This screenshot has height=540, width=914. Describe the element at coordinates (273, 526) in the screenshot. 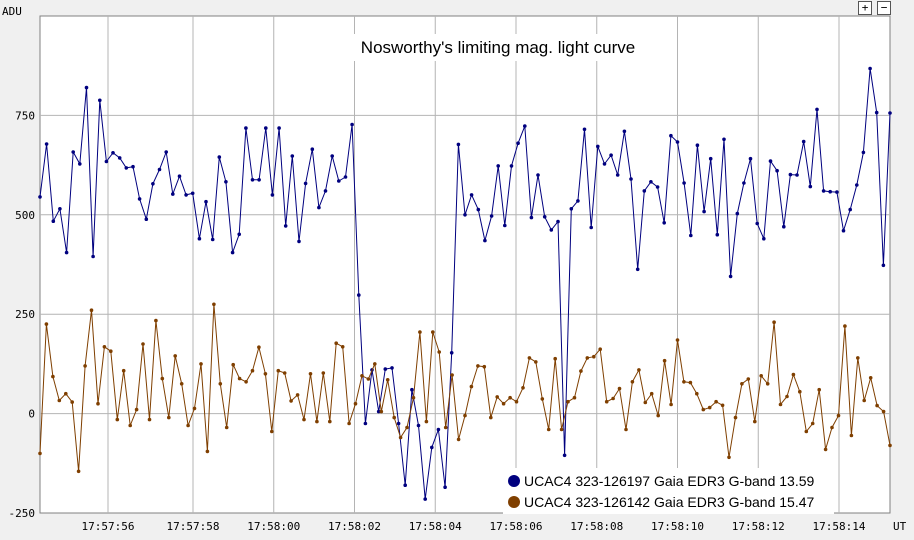

I see `x-tick-label: 17:58:00` at that location.